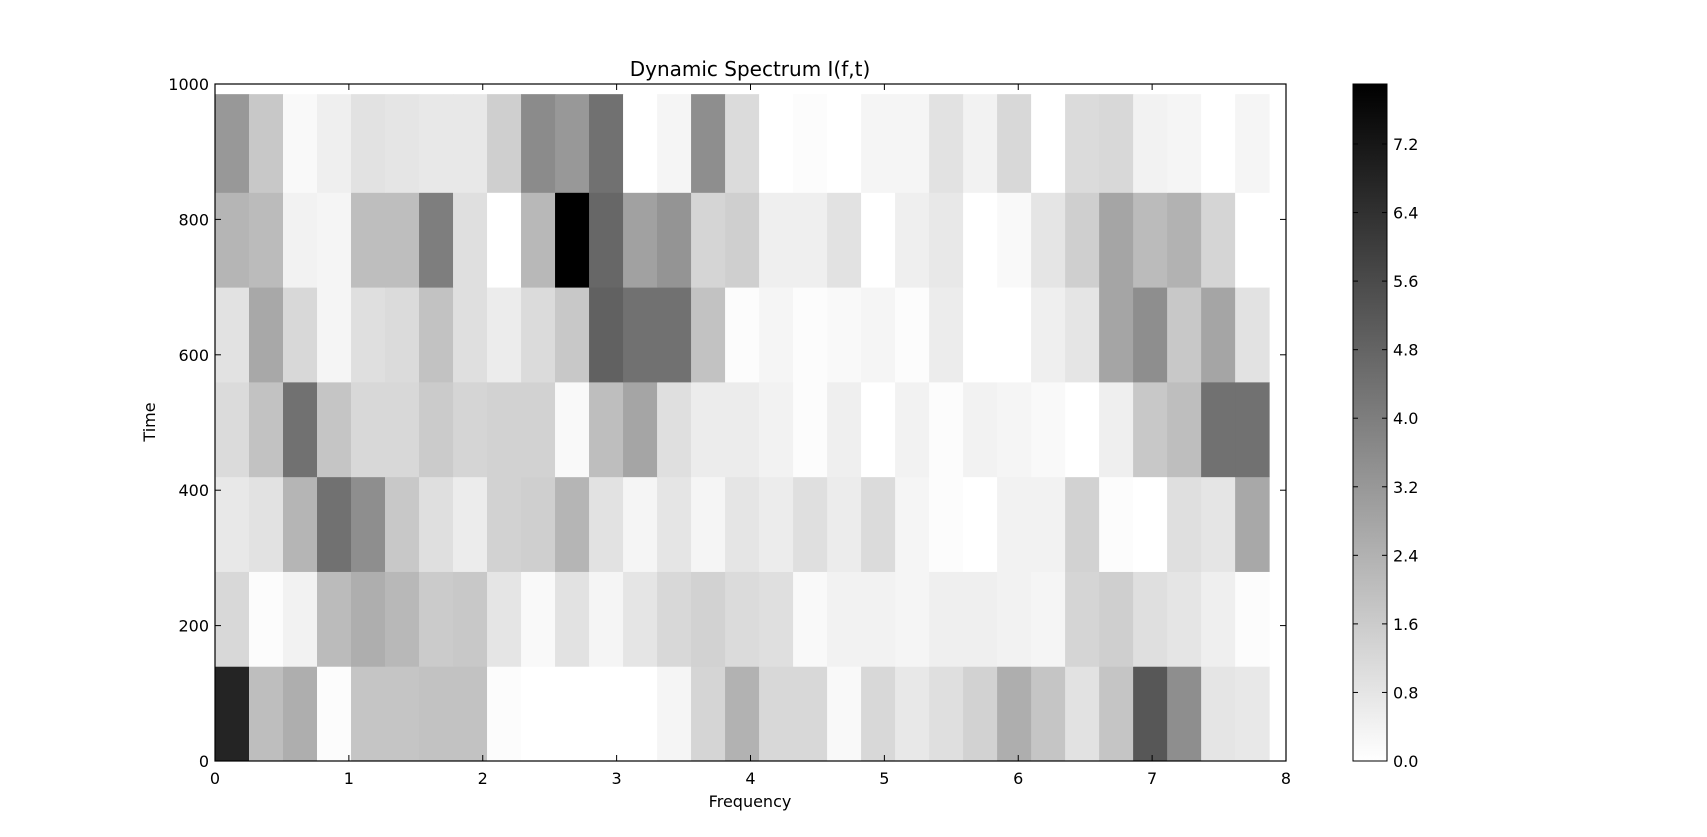  Describe the element at coordinates (149, 422) in the screenshot. I see `y-axis-label: Time` at that location.